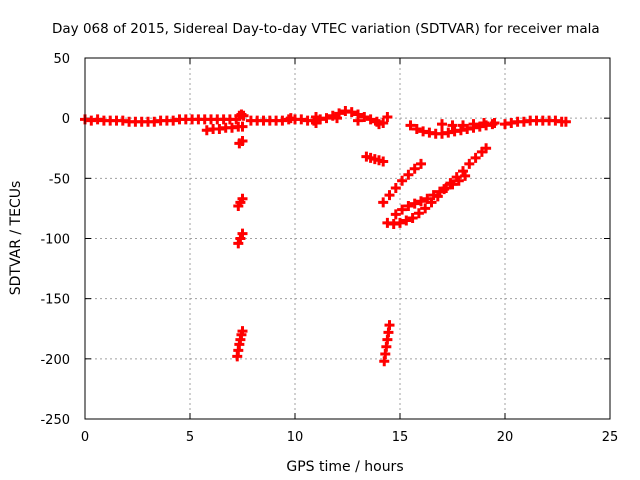 Image resolution: width=640 pixels, height=480 pixels. What do you see at coordinates (344, 467) in the screenshot?
I see `x-axis-label: GPS time / hours` at bounding box center [344, 467].